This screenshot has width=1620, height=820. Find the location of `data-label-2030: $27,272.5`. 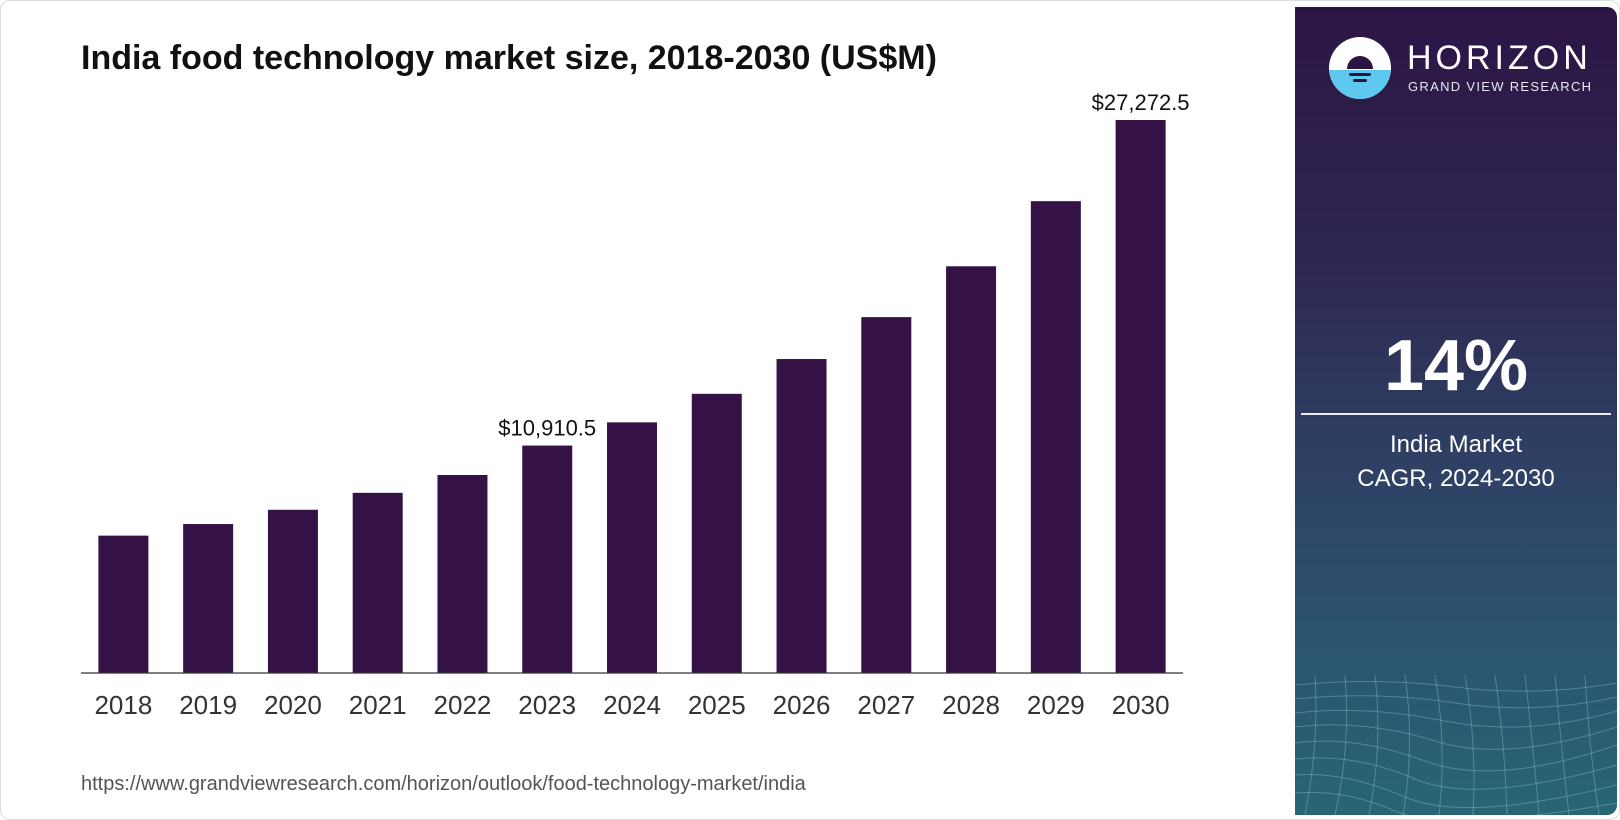

data-label-2030: $27,272.5 is located at coordinates (1141, 102).